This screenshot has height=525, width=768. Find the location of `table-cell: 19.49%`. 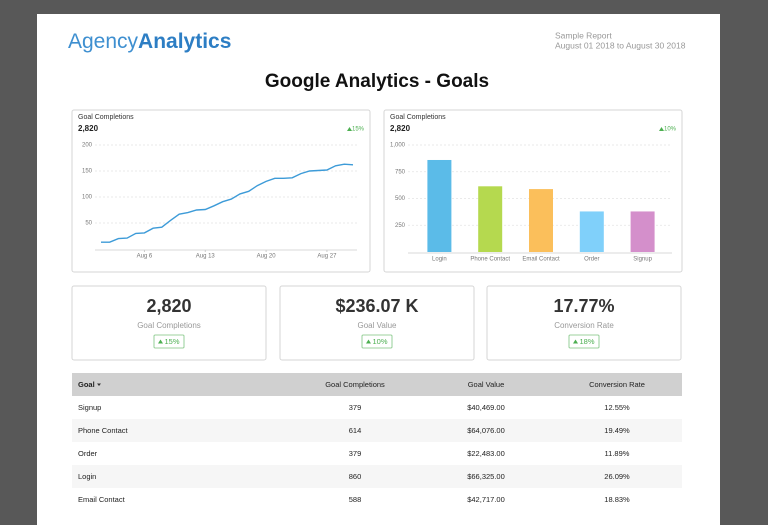

table-cell: 19.49% is located at coordinates (617, 430).